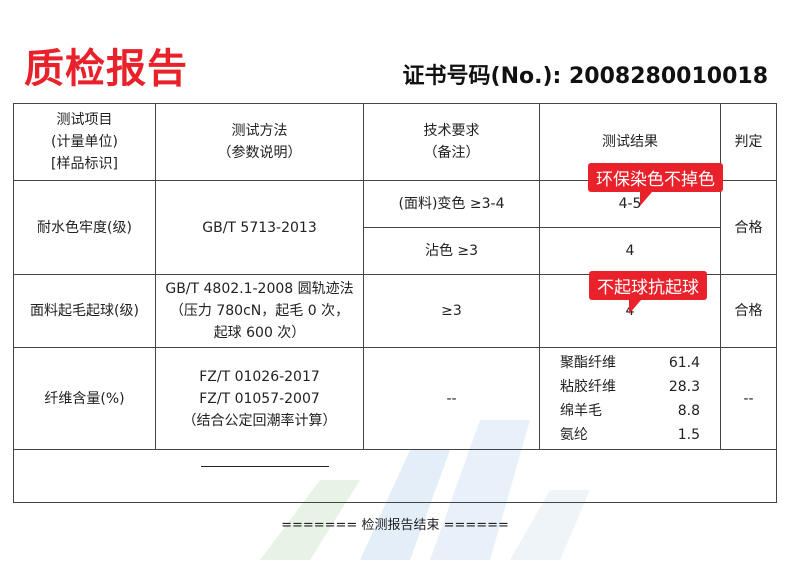  Describe the element at coordinates (684, 386) in the screenshot. I see `fiber-value: 28.3` at that location.